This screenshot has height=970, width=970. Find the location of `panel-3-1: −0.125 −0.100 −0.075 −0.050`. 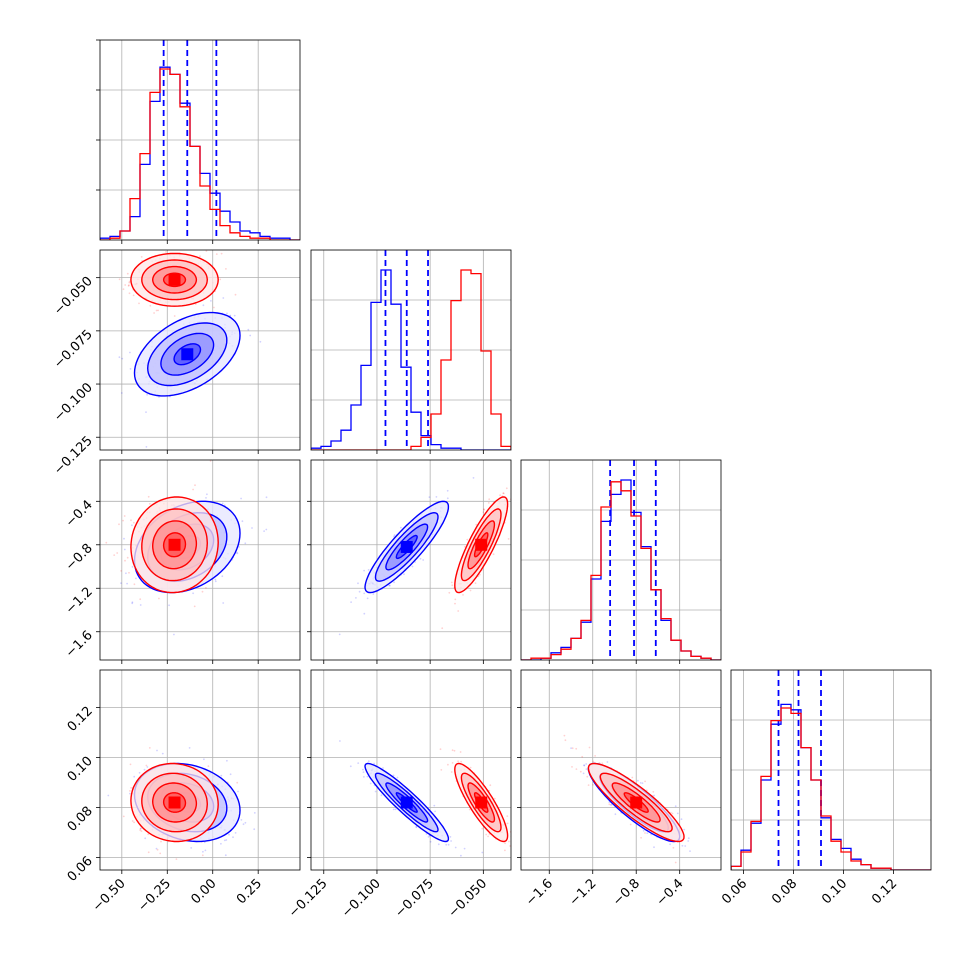

panel-3-1: −0.125 −0.100 −0.075 −0.050 is located at coordinates (399, 795).